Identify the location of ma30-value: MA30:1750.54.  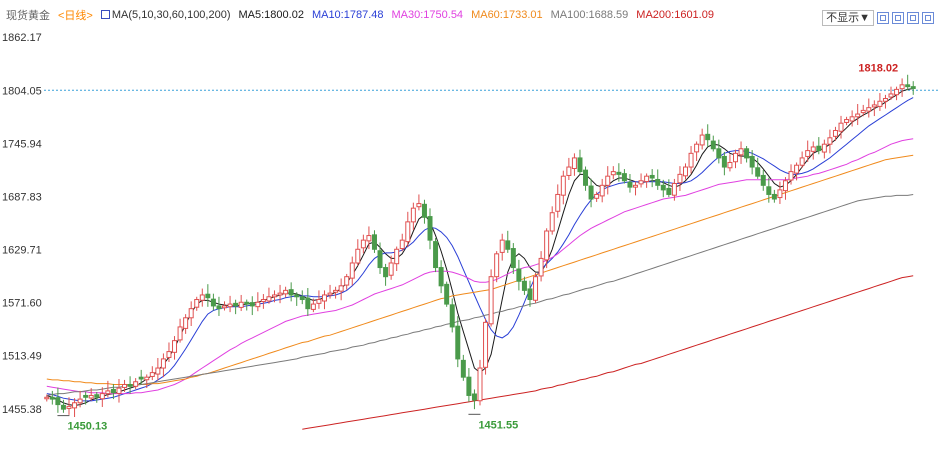
(427, 15).